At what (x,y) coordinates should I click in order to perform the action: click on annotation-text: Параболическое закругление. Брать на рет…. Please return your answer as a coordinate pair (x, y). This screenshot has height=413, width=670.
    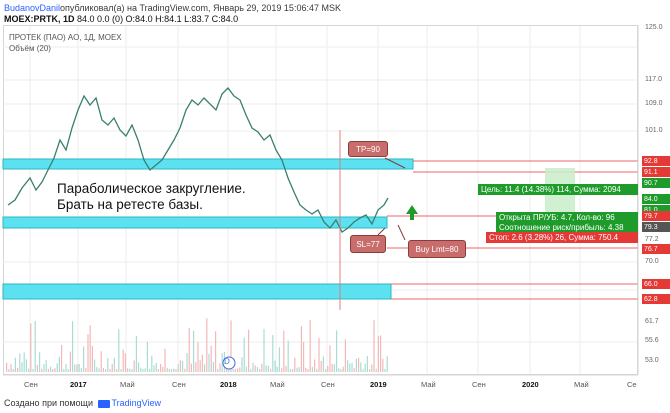
    Looking at the image, I should click on (151, 197).